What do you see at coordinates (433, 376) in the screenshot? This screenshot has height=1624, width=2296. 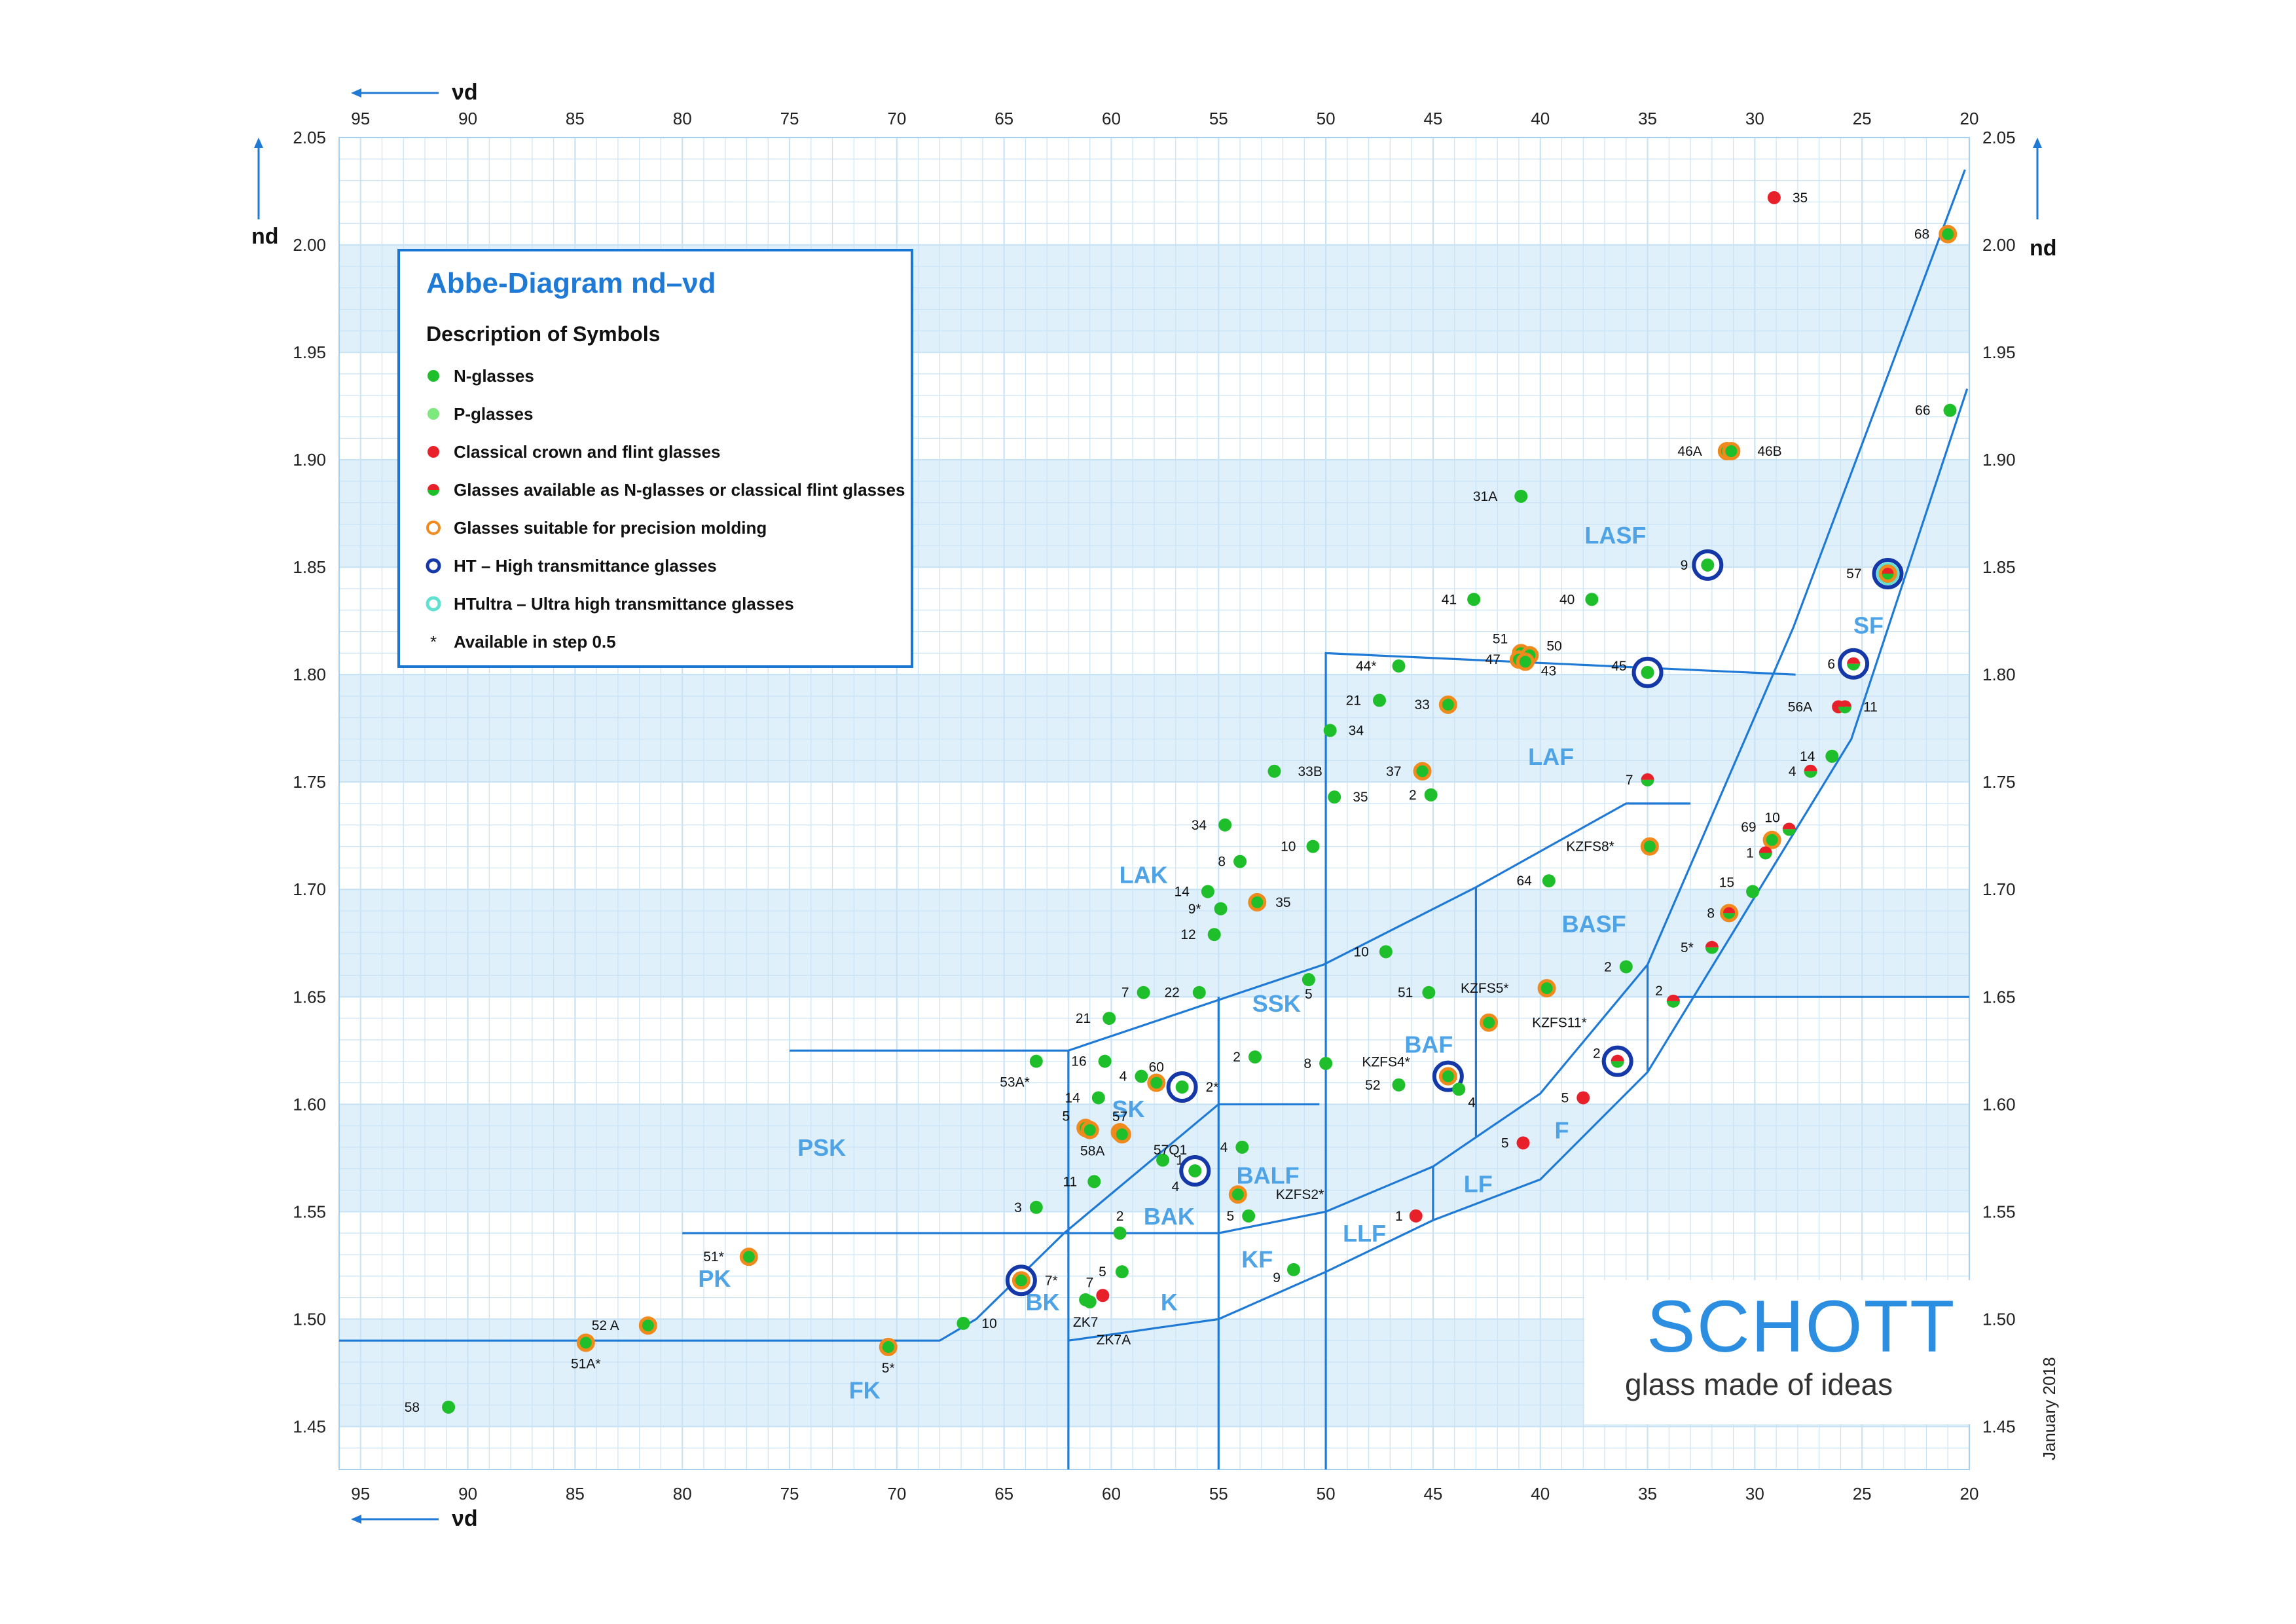 I see `legend-symbol-n` at bounding box center [433, 376].